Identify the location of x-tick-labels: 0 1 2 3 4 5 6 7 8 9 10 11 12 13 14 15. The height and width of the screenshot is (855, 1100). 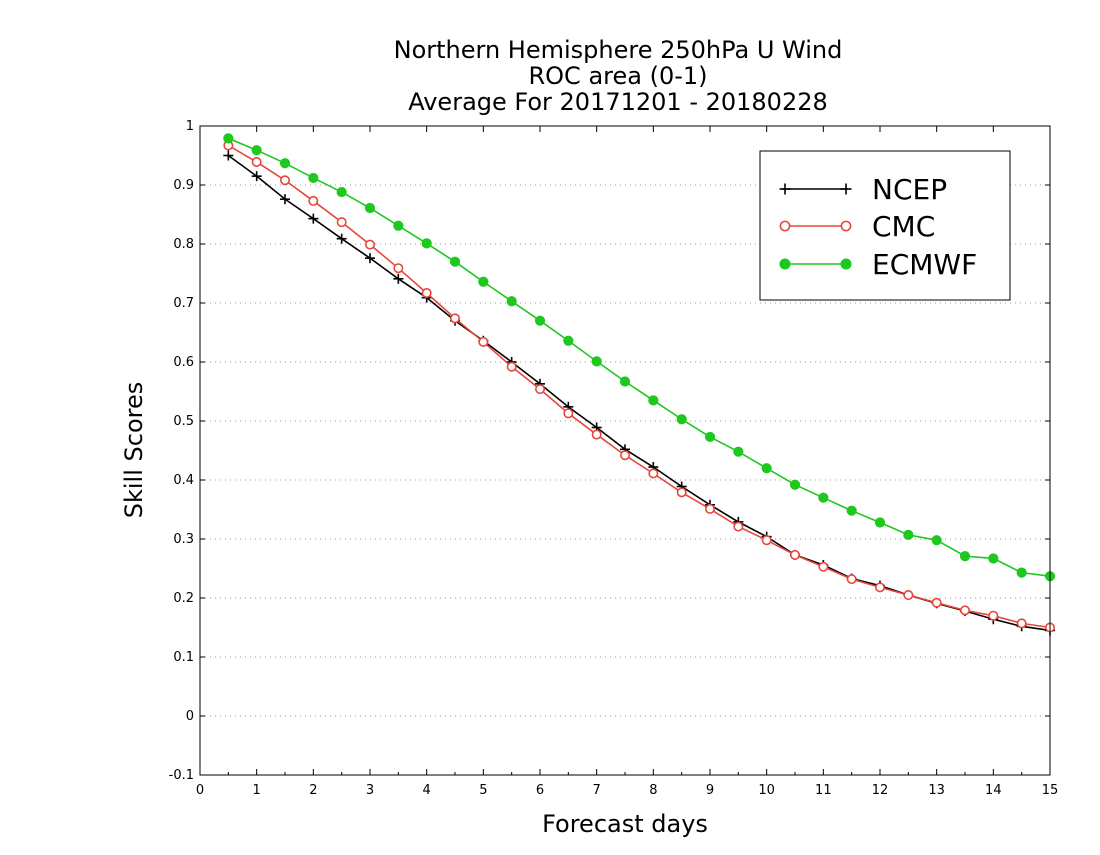
(627, 790).